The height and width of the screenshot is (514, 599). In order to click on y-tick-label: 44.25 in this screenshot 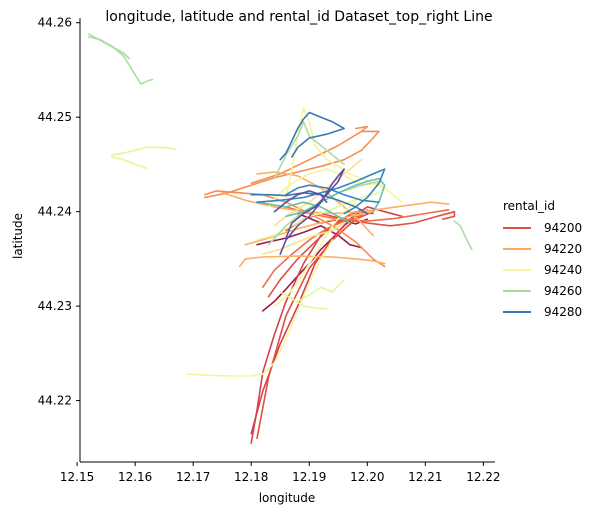, I will do `click(55, 117)`.